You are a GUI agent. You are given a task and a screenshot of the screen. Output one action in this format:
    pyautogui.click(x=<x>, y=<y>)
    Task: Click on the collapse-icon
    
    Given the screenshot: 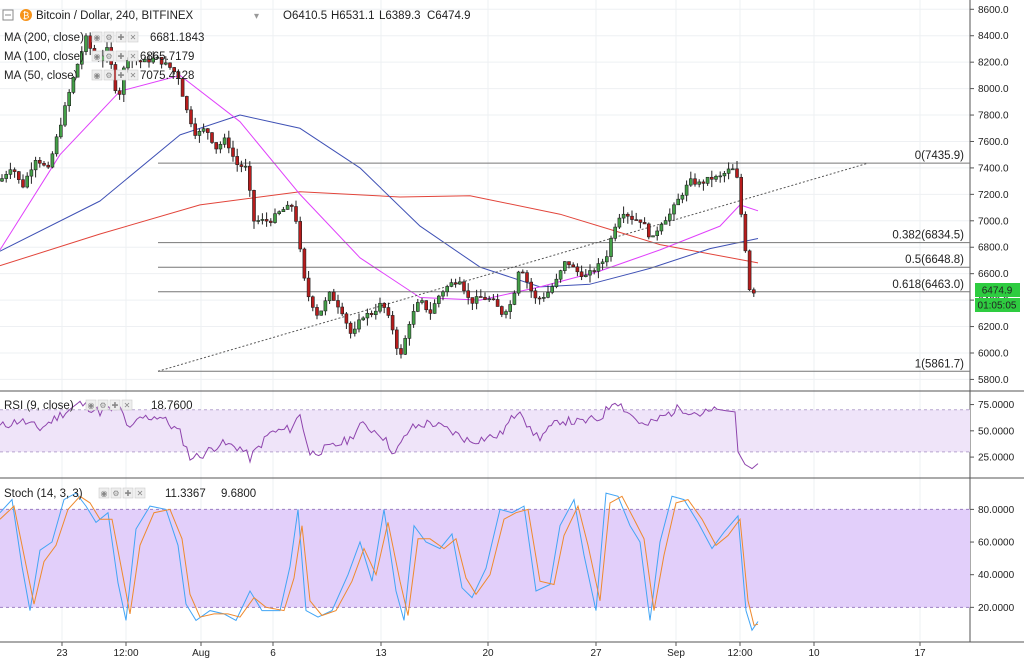 What is the action you would take?
    pyautogui.click(x=8, y=15)
    